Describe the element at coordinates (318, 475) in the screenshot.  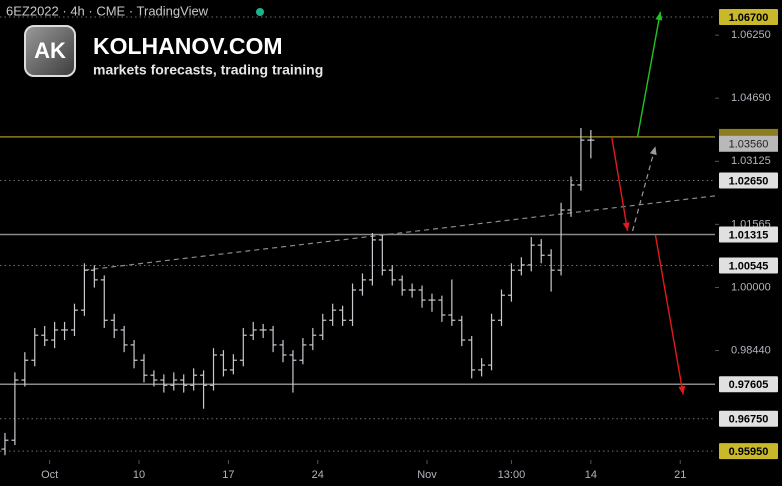
I see `x-tick-label: 24` at that location.